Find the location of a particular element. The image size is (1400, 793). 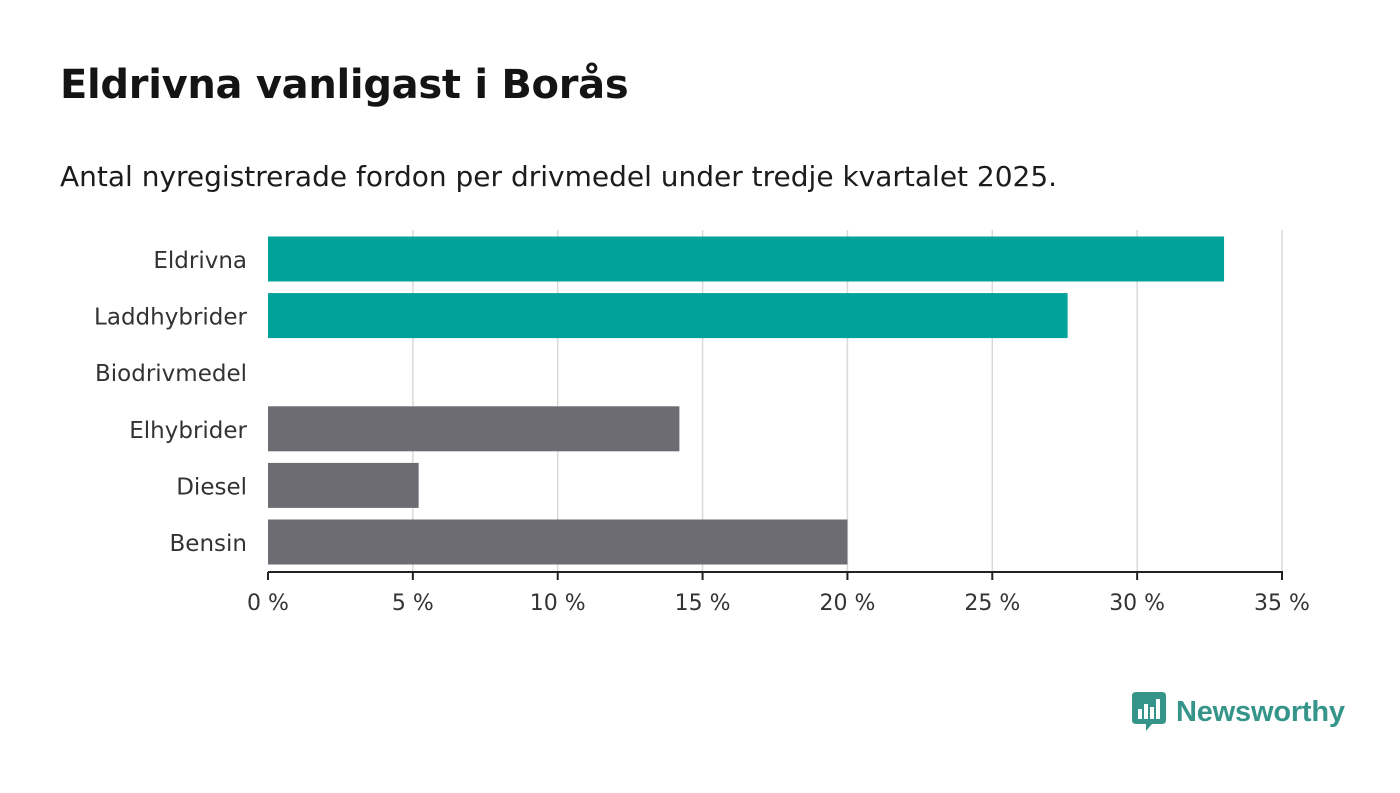

x-tick-label: 5 % is located at coordinates (413, 603).